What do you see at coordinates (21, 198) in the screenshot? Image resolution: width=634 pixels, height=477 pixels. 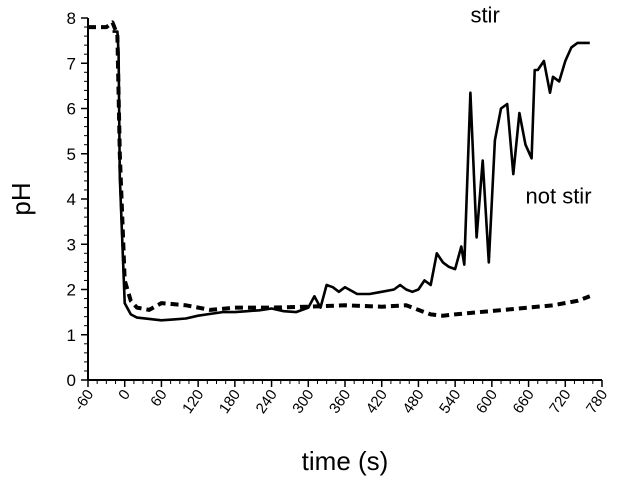 I see `y-axis-title: pH` at bounding box center [21, 198].